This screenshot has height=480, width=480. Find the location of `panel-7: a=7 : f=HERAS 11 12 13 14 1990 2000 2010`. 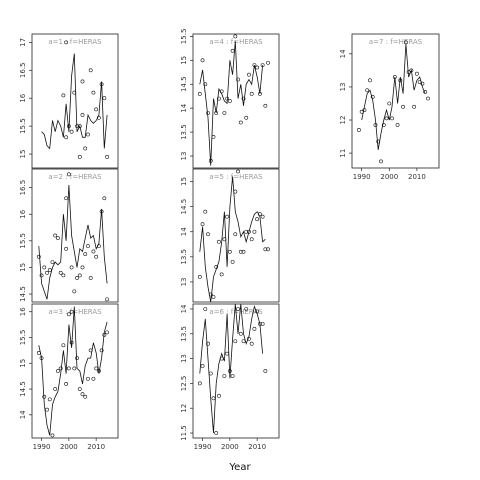

panel-7: a=7 : f=HERAS 11 12 13 14 1990 2000 2010 is located at coordinates (389, 107).